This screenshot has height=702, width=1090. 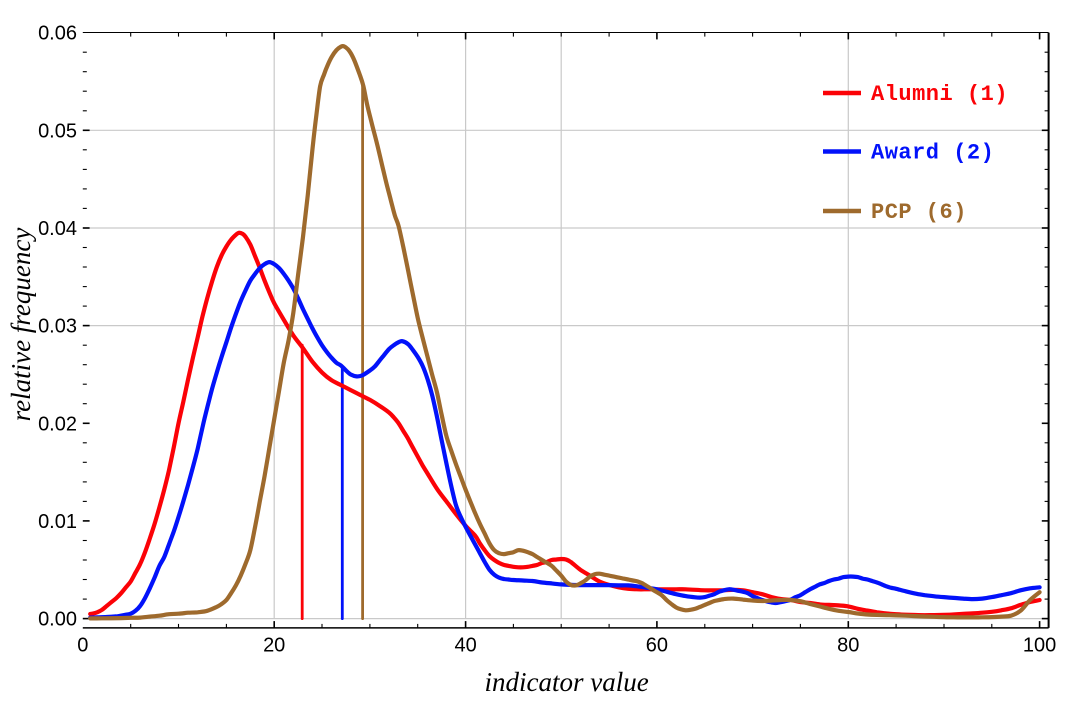 What do you see at coordinates (57, 522) in the screenshot?
I see `svg-text: 0.01` at bounding box center [57, 522].